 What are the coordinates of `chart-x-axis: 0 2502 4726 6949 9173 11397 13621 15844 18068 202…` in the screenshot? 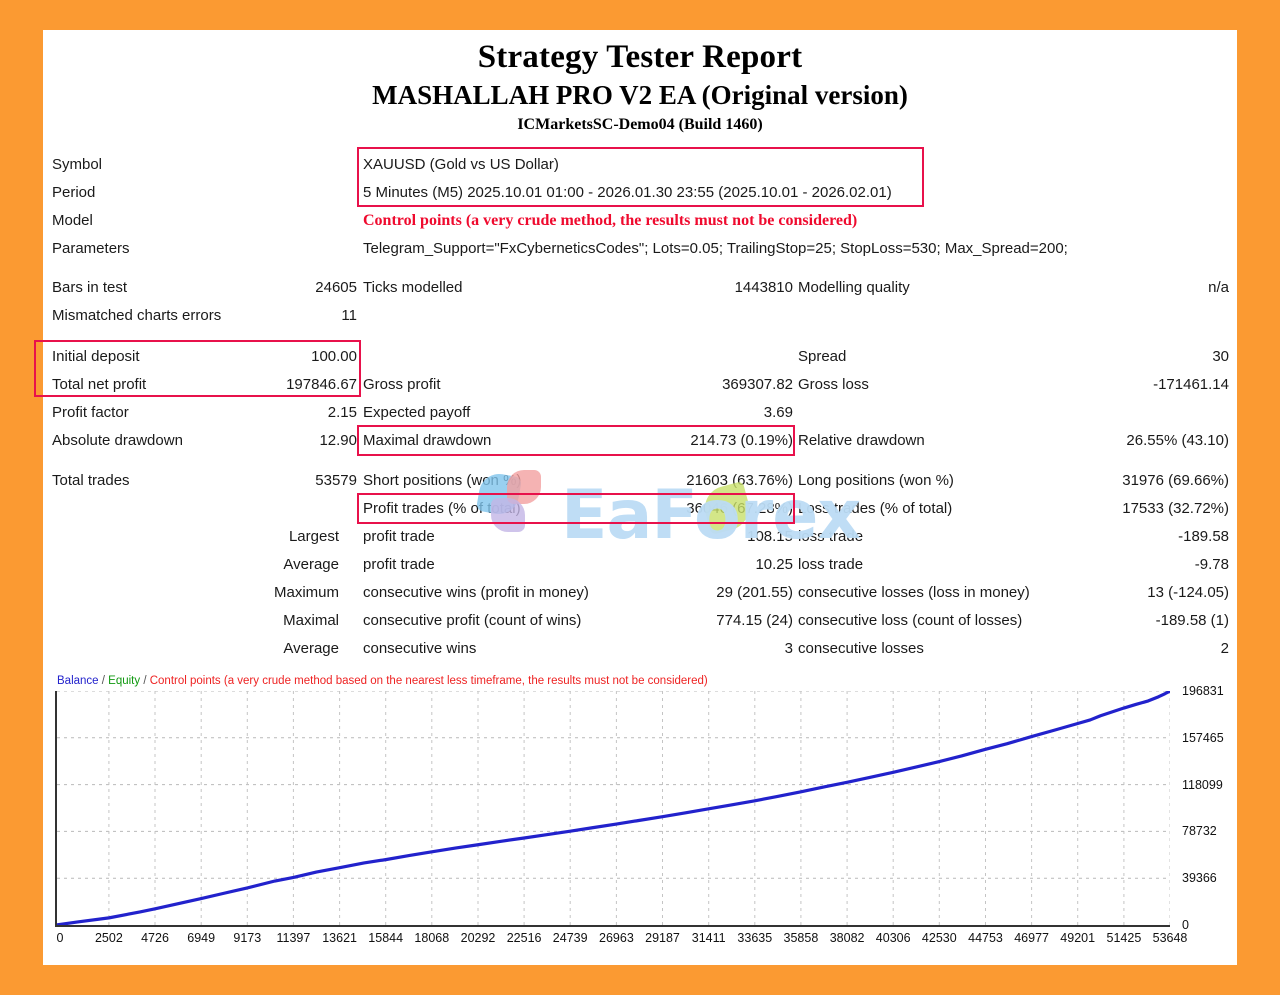 It's located at (620, 941).